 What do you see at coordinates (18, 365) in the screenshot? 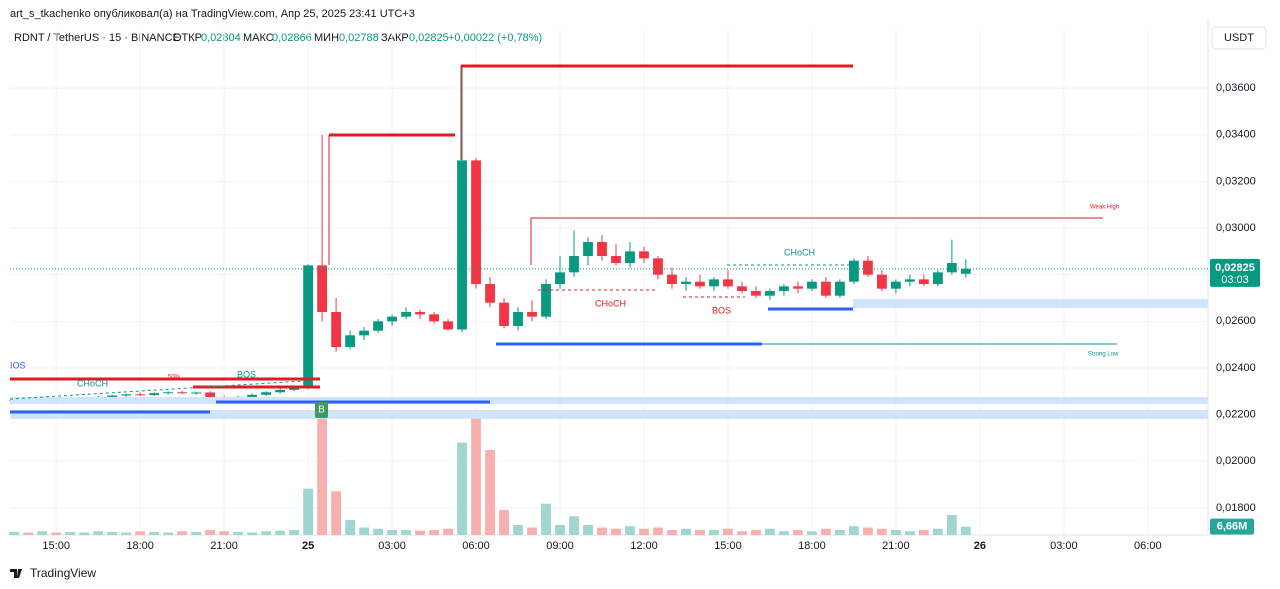
I see `annotation: IOS` at bounding box center [18, 365].